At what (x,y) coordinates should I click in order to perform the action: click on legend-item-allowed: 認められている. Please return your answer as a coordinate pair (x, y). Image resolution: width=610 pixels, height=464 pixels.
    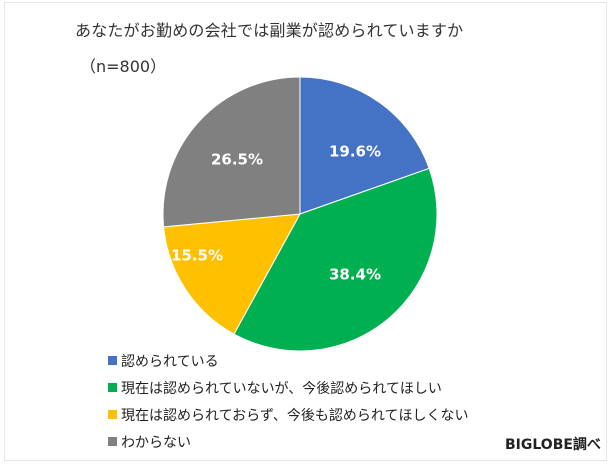
    Looking at the image, I should click on (288, 360).